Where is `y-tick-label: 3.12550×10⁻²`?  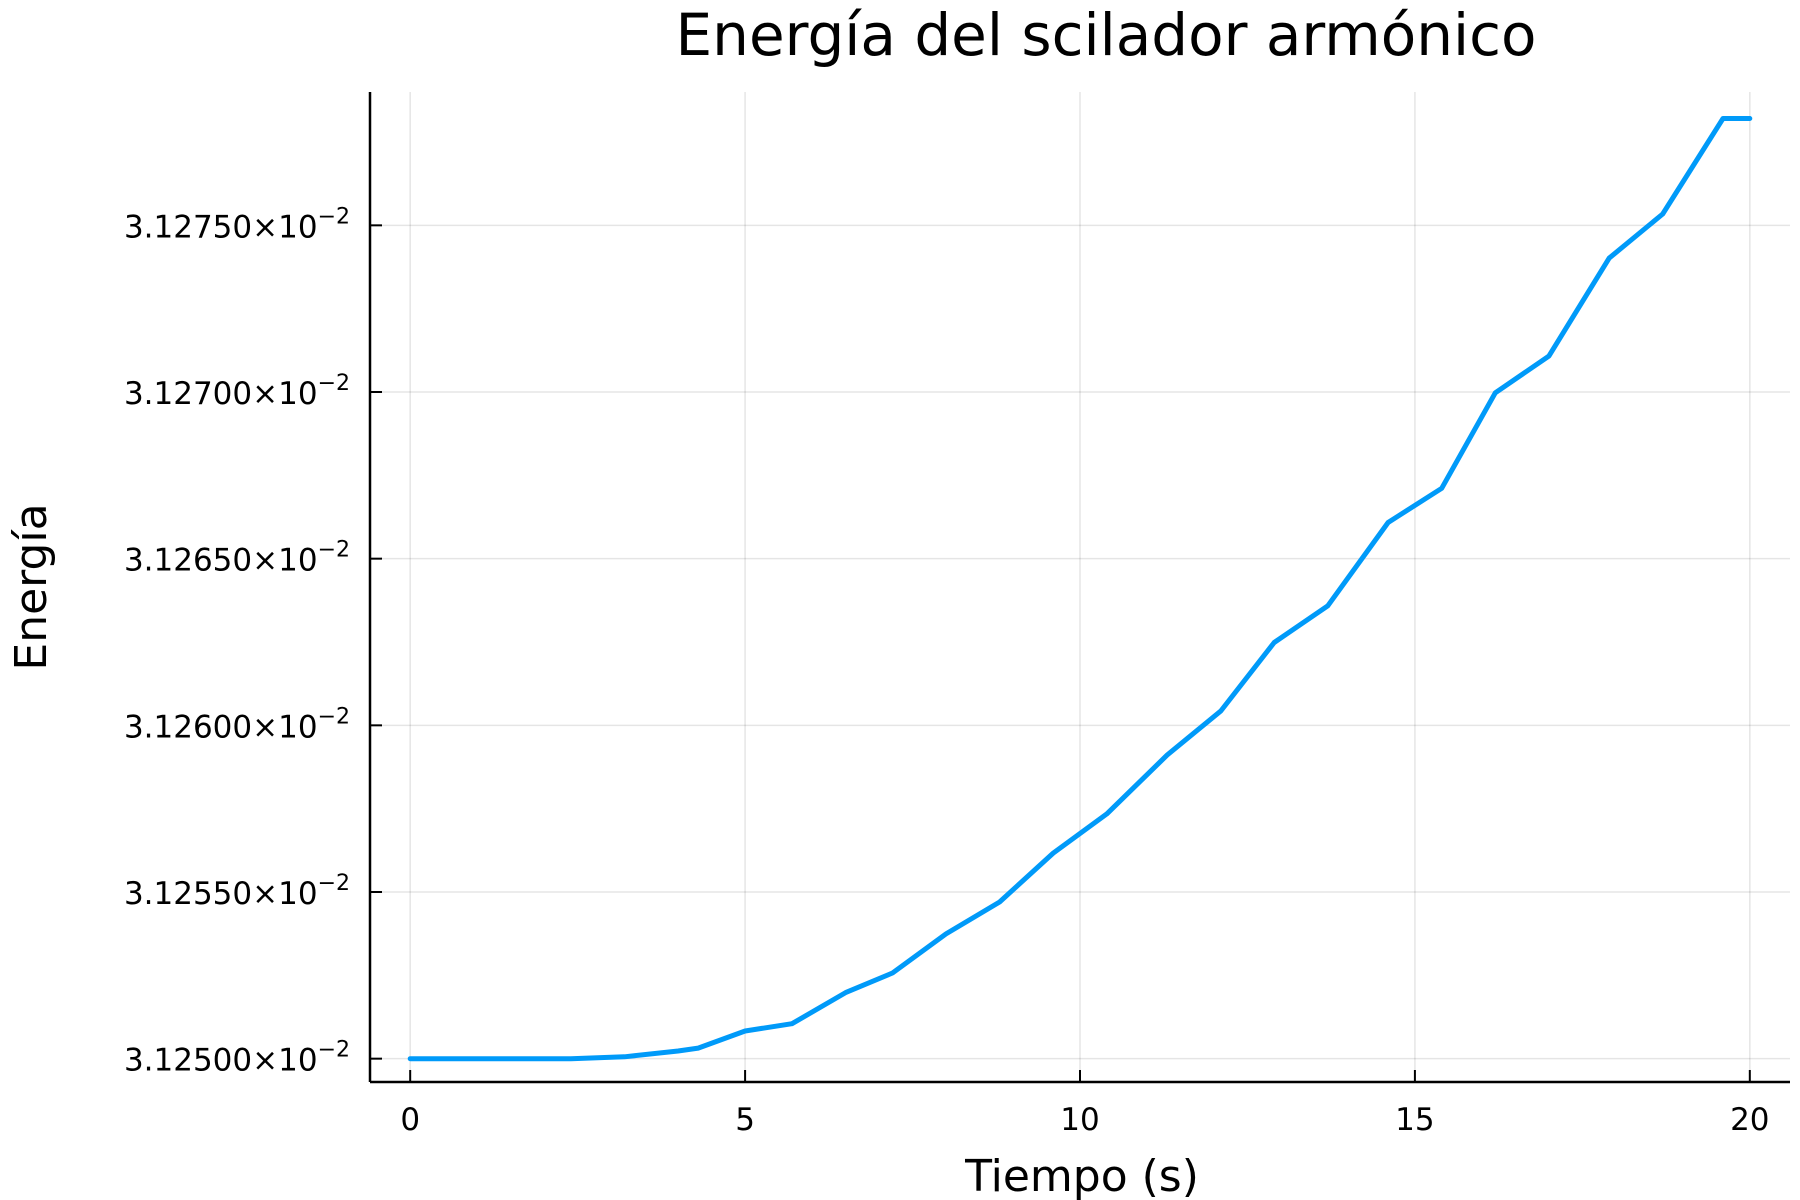
y-tick-label: 3.12550×10⁻² is located at coordinates (237, 891).